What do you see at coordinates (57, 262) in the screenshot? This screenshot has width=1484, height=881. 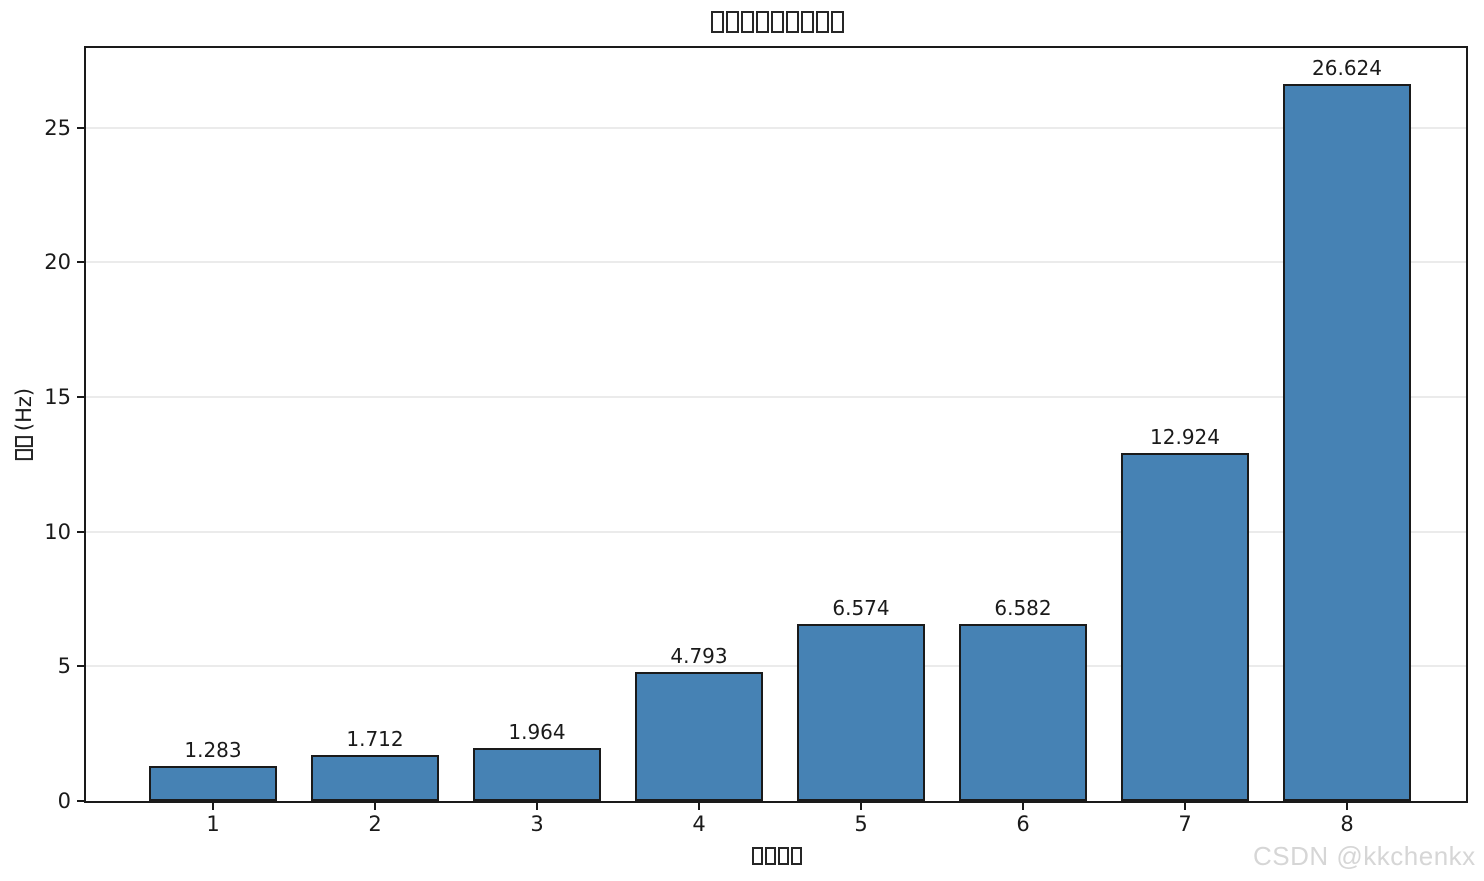 I see `y-tick-label-20: 20` at bounding box center [57, 262].